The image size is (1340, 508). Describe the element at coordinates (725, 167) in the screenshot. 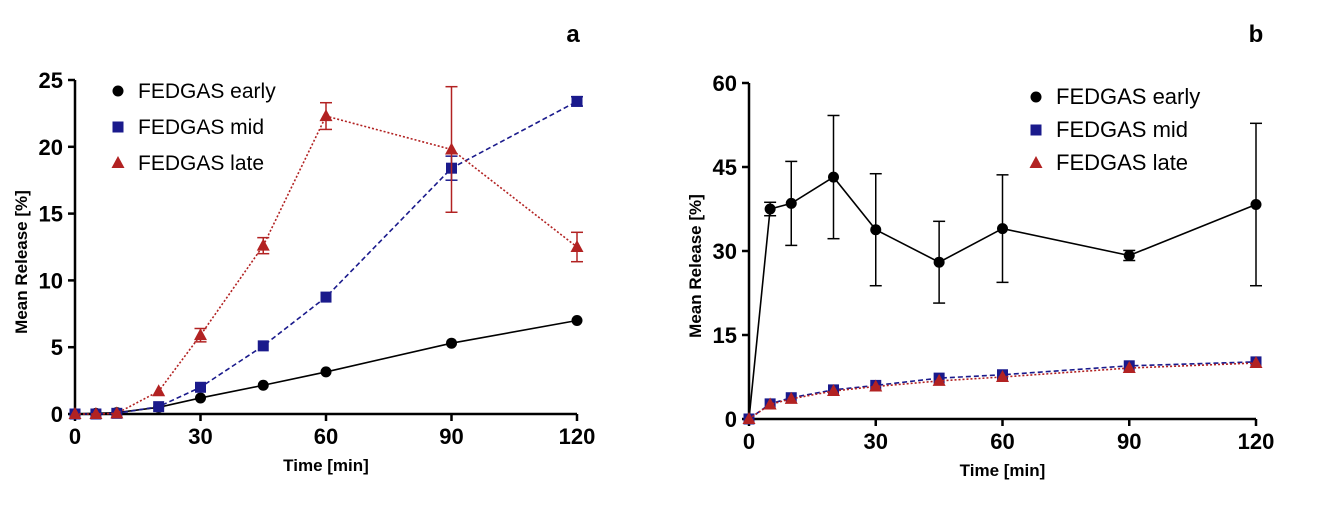

I see `y-tick-label: 45` at that location.